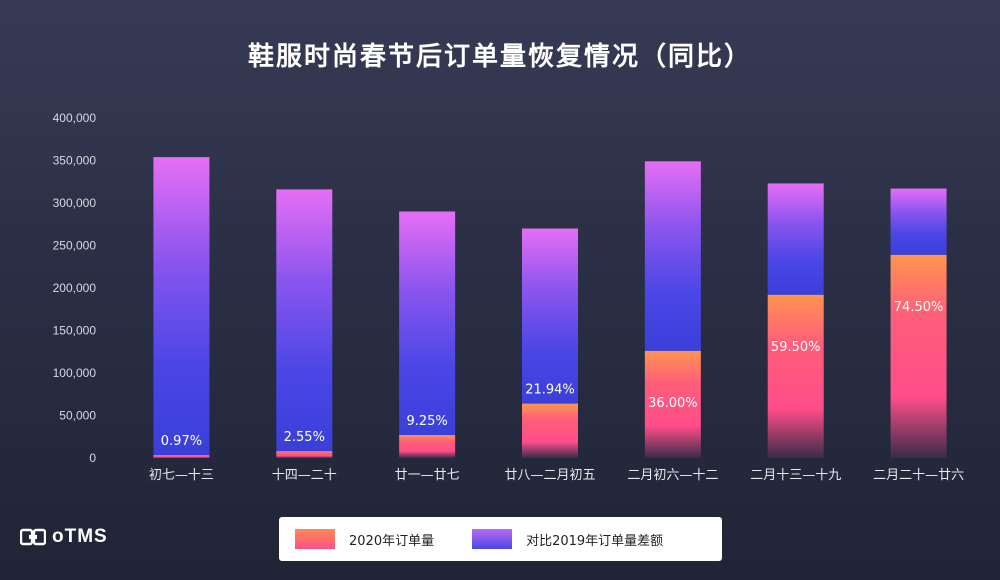 The width and height of the screenshot is (1000, 580). Describe the element at coordinates (33, 537) in the screenshot. I see `otms-logo-icon` at that location.